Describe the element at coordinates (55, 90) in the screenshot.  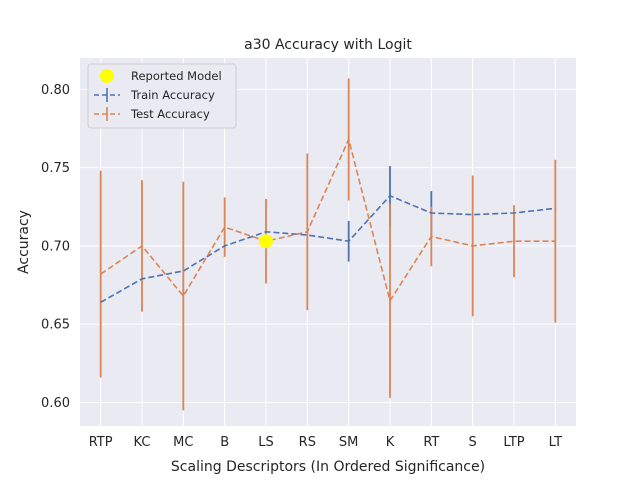
I see `y-tick-label: 0.80` at that location.